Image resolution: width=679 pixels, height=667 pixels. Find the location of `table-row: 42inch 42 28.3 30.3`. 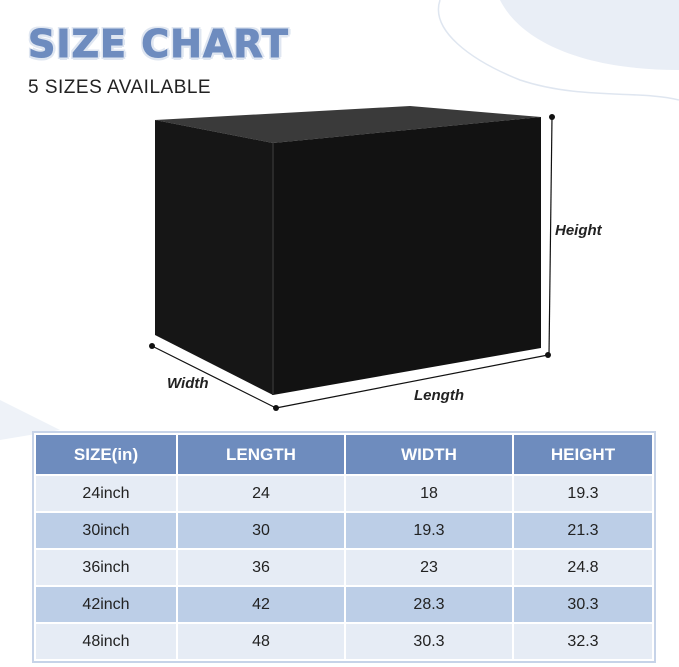

table-row: 42inch 42 28.3 30.3 is located at coordinates (344, 604).